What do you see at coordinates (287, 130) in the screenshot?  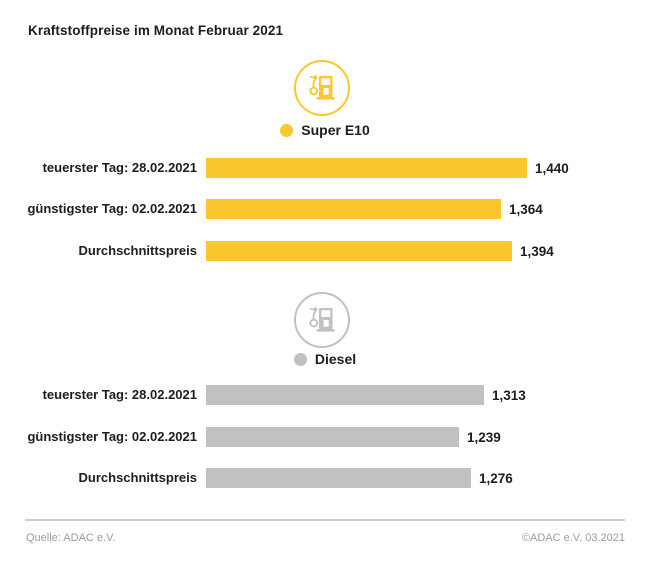 I see `legend-dot-super-e10` at bounding box center [287, 130].